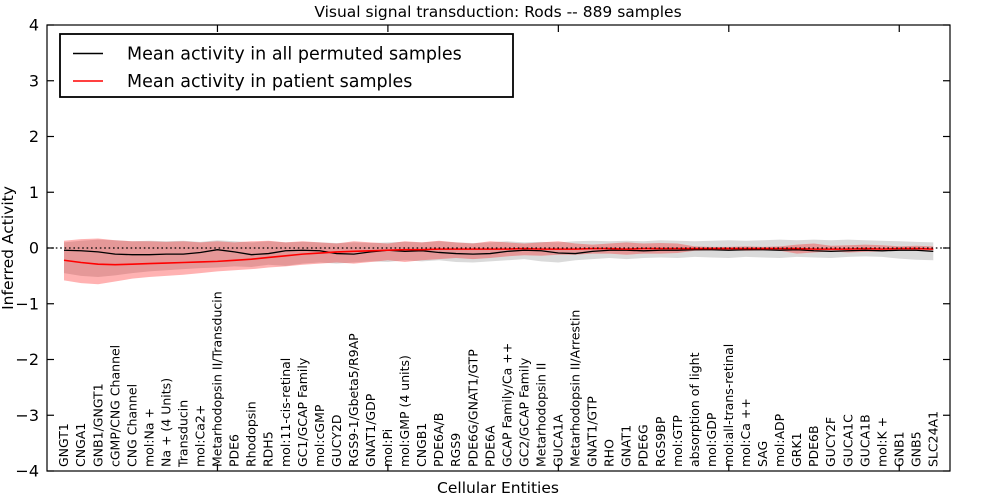 The height and width of the screenshot is (500, 1000). I want to click on x-category-label: CNGB1, so click(421, 445).